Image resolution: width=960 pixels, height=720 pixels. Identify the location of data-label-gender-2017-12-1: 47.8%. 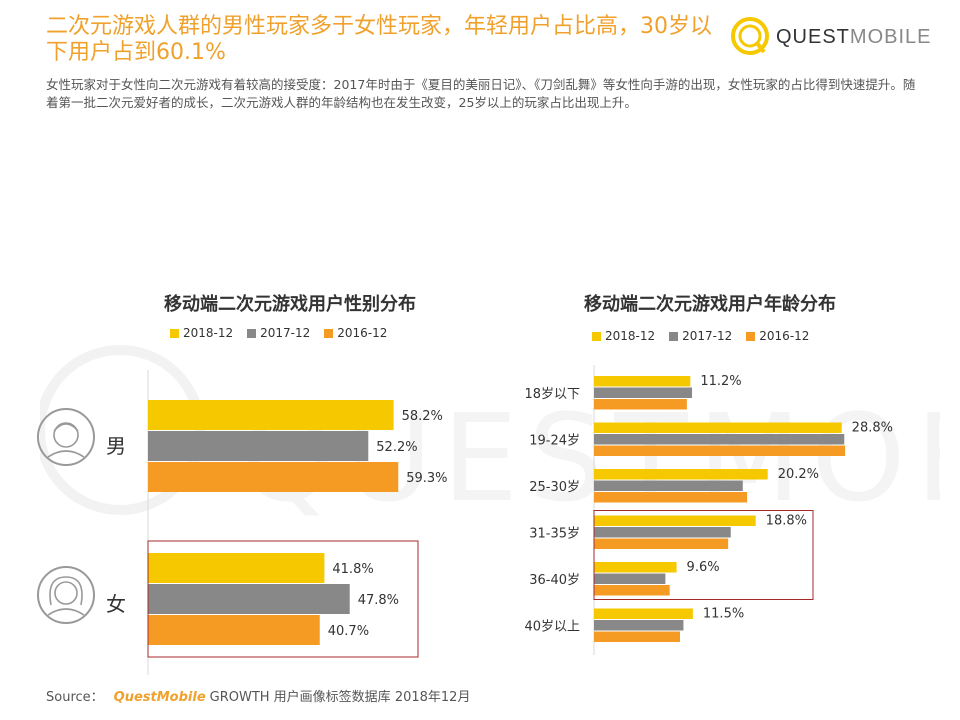
(378, 600).